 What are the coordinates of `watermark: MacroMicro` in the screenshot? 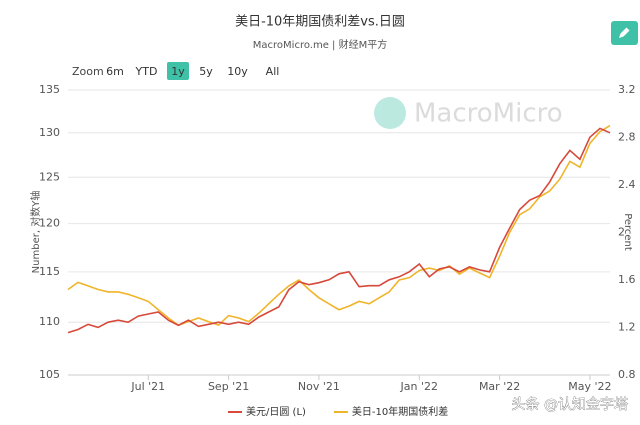 It's located at (468, 113).